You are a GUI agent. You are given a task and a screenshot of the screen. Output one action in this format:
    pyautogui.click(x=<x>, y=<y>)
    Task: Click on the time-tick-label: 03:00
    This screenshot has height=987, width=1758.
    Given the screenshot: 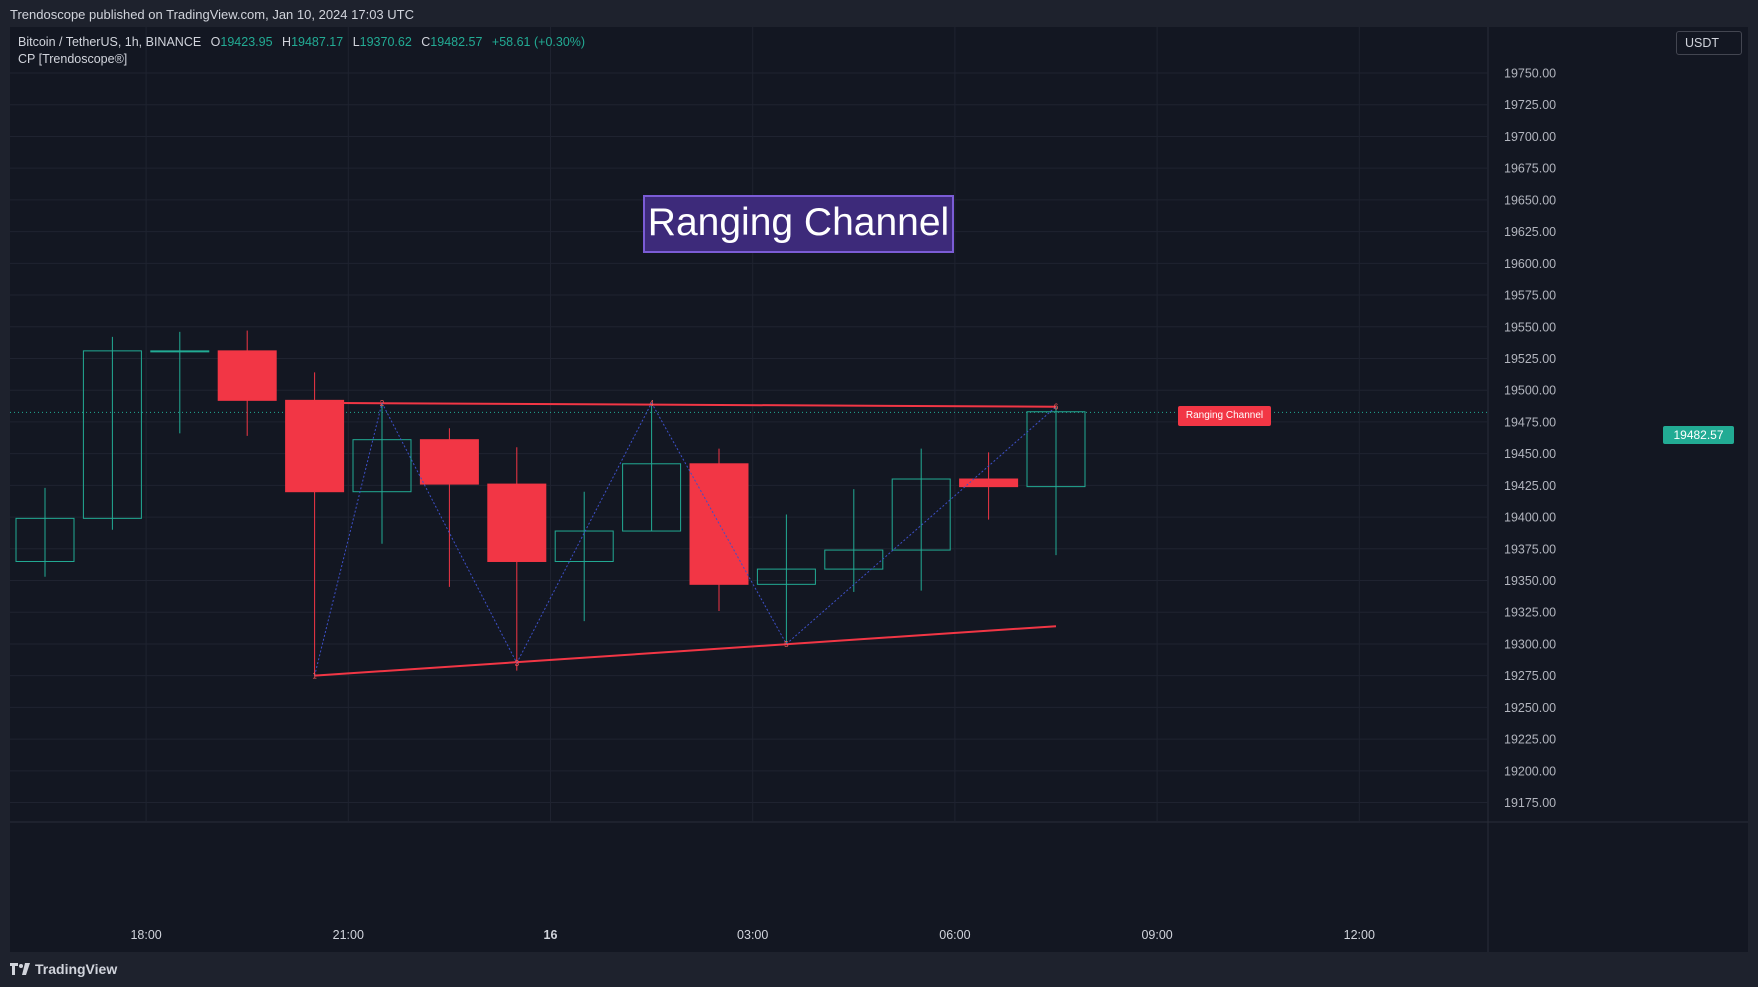 What is the action you would take?
    pyautogui.click(x=752, y=935)
    